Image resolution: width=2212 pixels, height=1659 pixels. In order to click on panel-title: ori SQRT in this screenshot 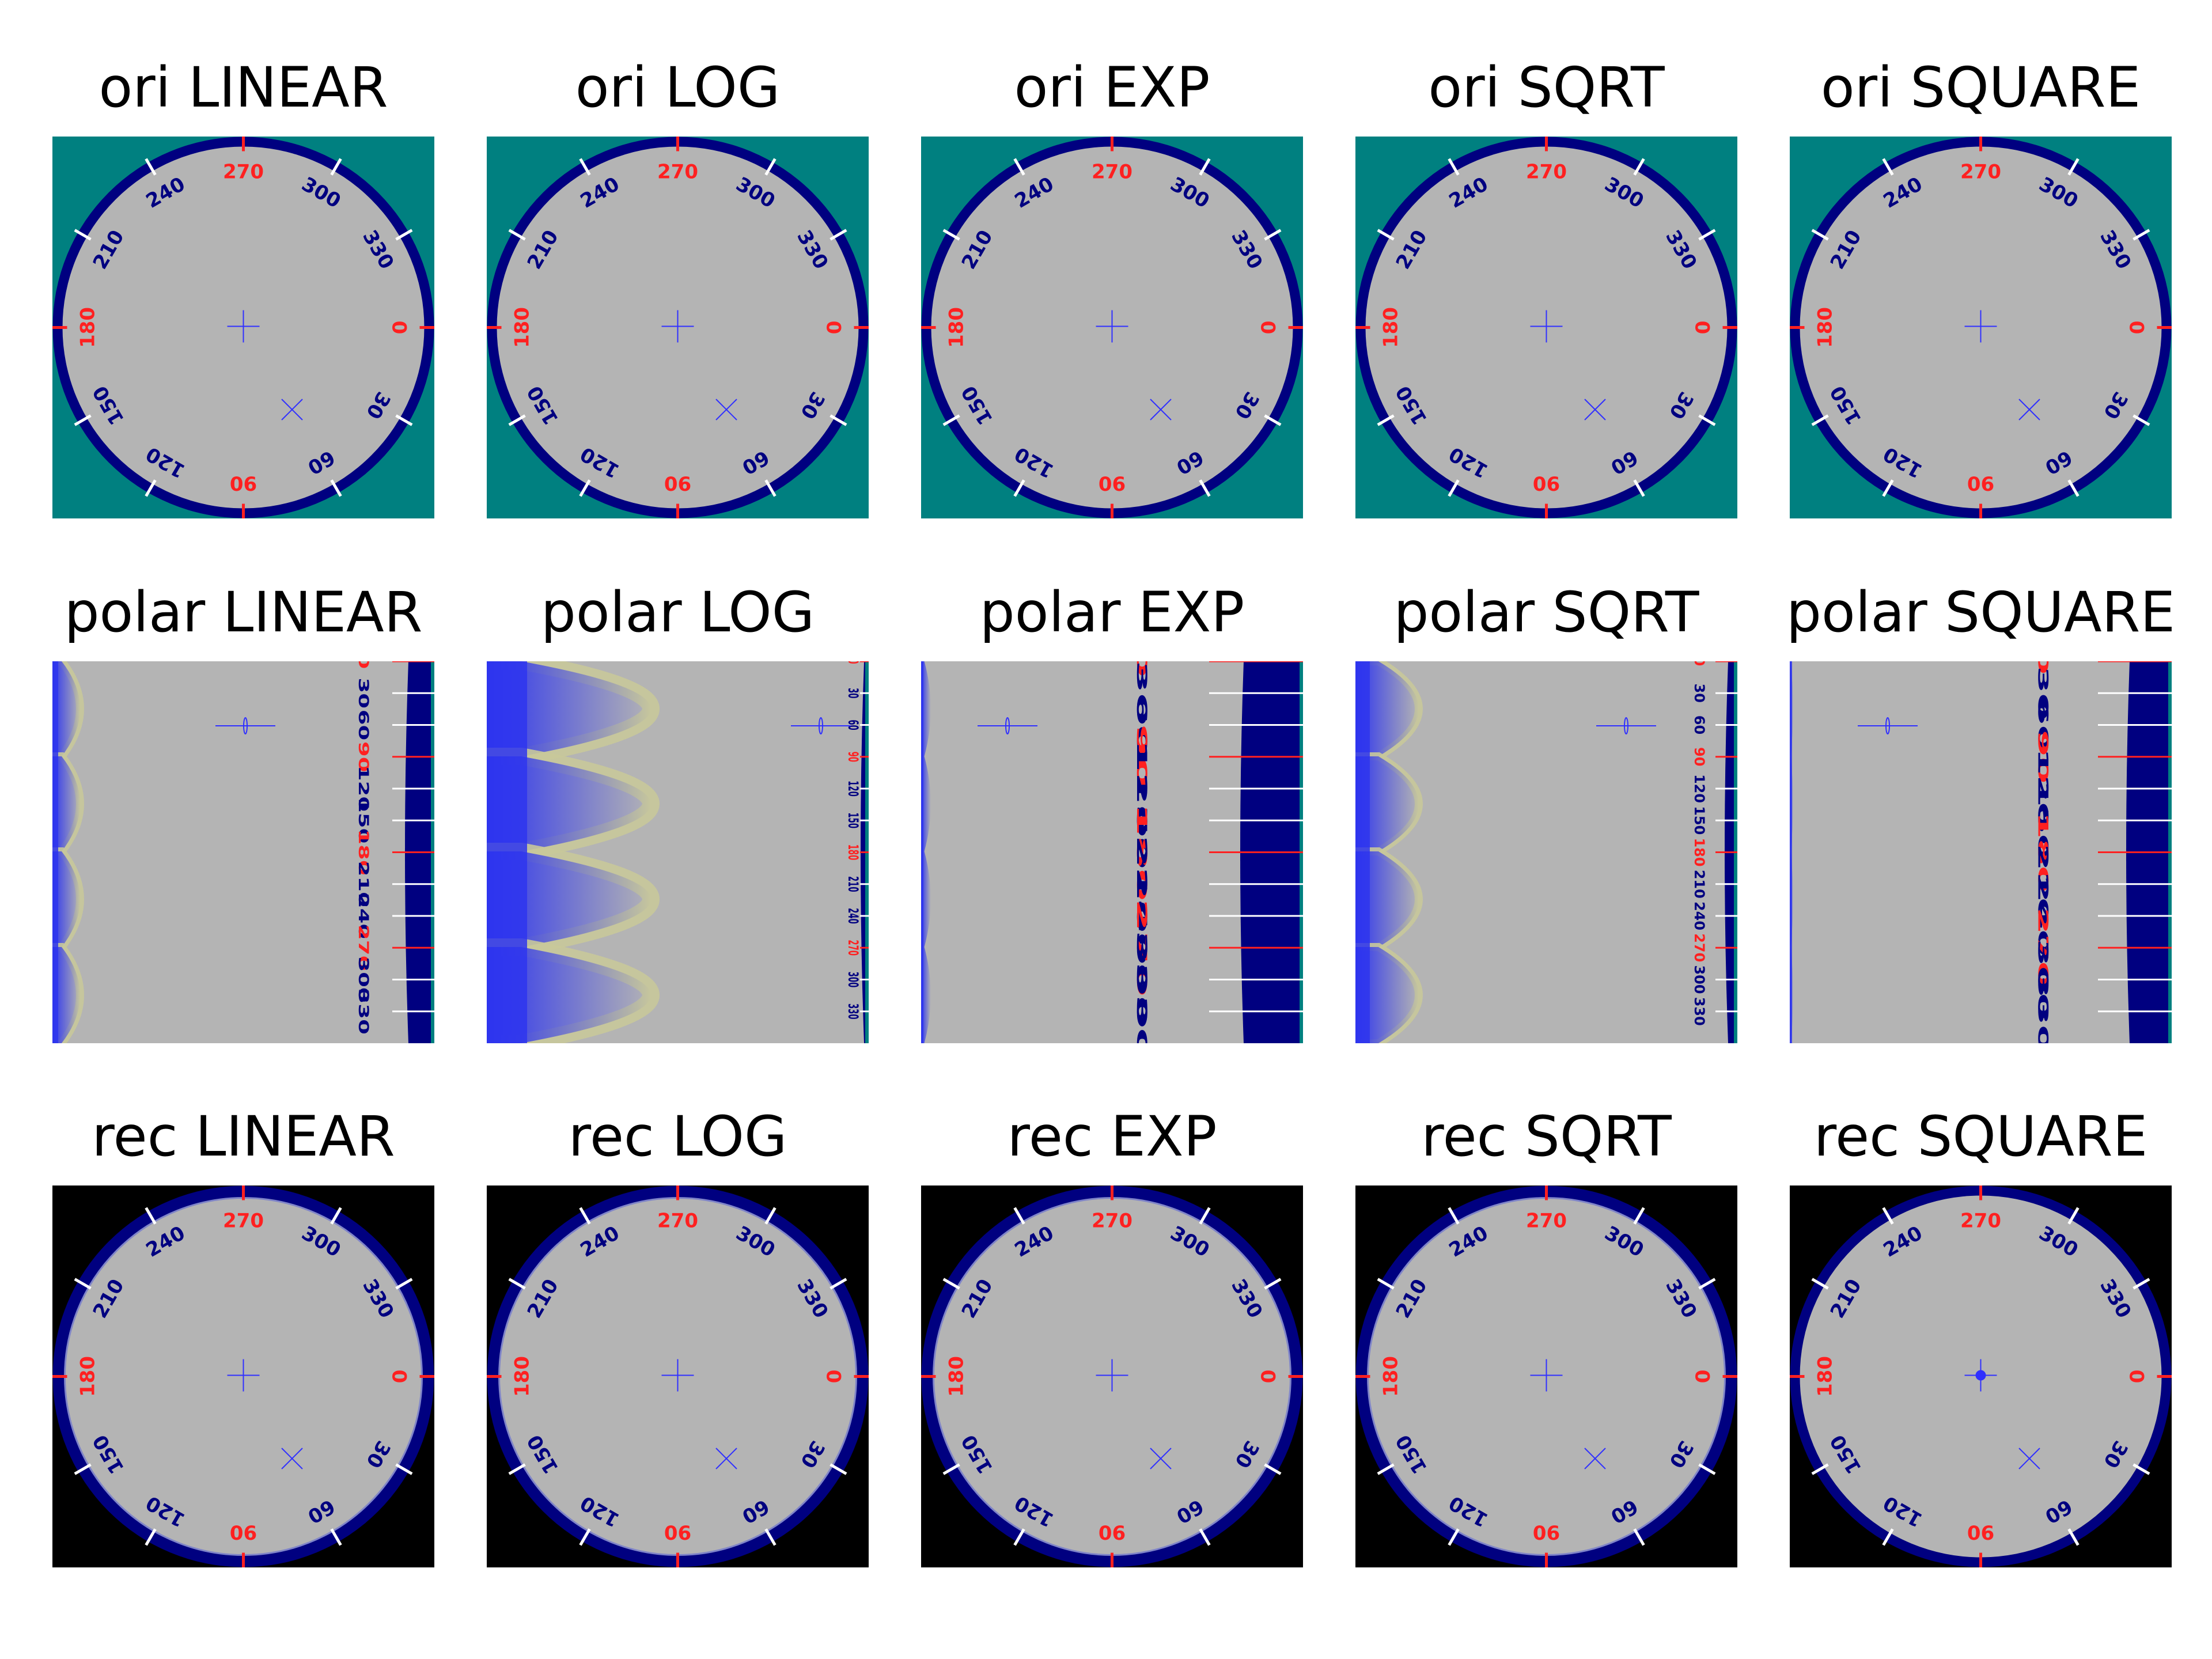, I will do `click(1546, 87)`.